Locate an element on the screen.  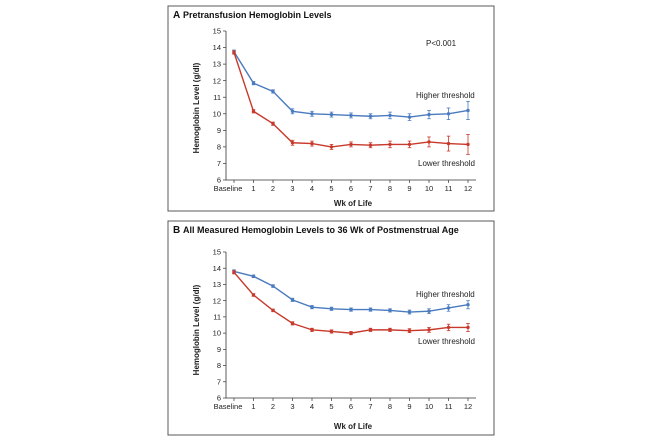
panel-b-label-lower-threshold: Lower threshold is located at coordinates (446, 341).